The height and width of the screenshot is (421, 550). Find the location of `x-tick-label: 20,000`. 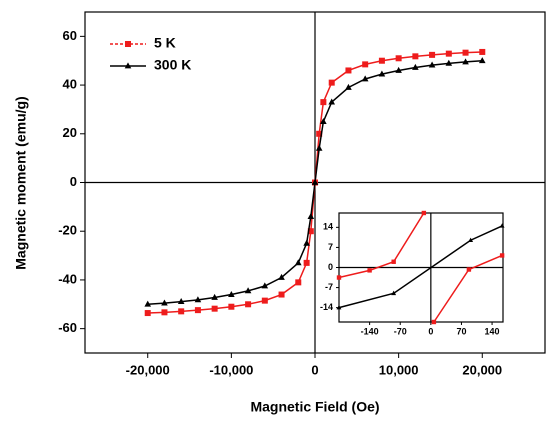

x-tick-label: 20,000 is located at coordinates (482, 369).